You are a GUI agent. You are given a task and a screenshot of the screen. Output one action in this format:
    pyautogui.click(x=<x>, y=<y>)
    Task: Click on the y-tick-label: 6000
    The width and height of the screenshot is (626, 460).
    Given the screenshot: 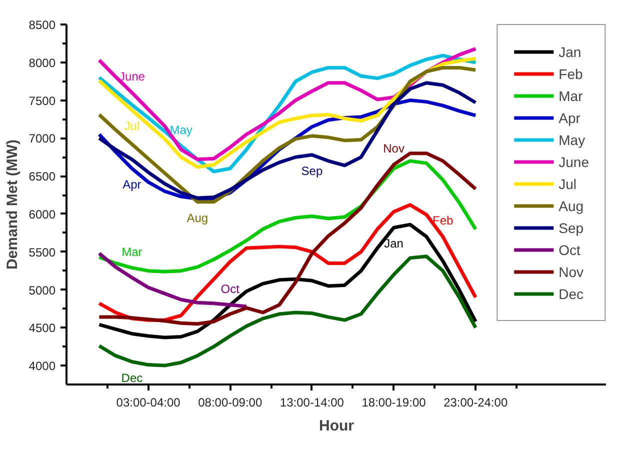 What is the action you would take?
    pyautogui.click(x=42, y=214)
    